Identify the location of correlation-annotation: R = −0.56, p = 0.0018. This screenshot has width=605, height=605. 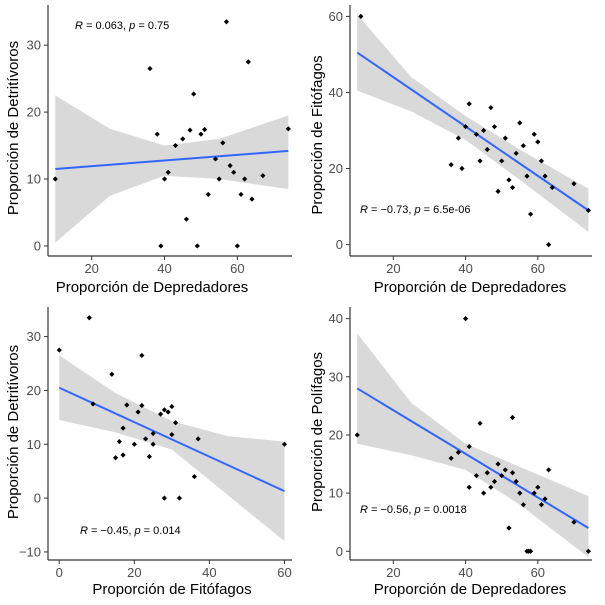
(413, 510).